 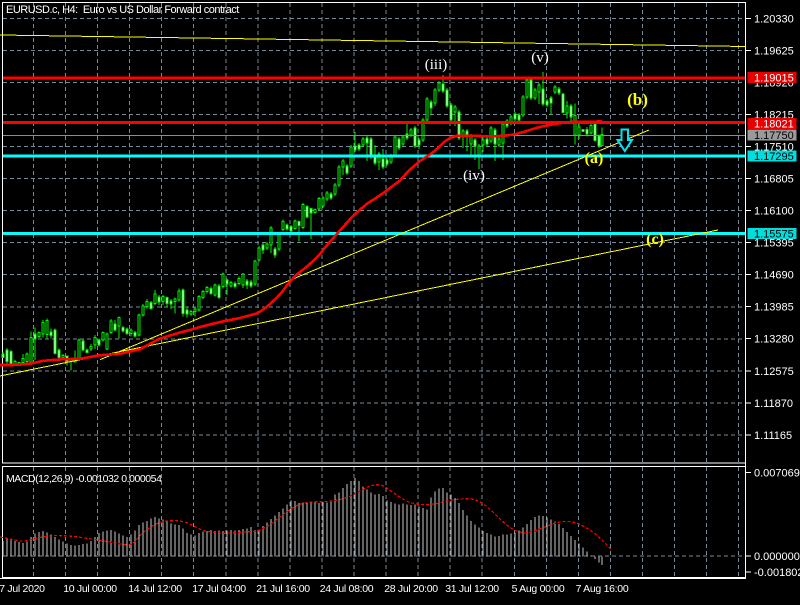 What do you see at coordinates (774, 157) in the screenshot?
I see `svg-text: 1.17295` at bounding box center [774, 157].